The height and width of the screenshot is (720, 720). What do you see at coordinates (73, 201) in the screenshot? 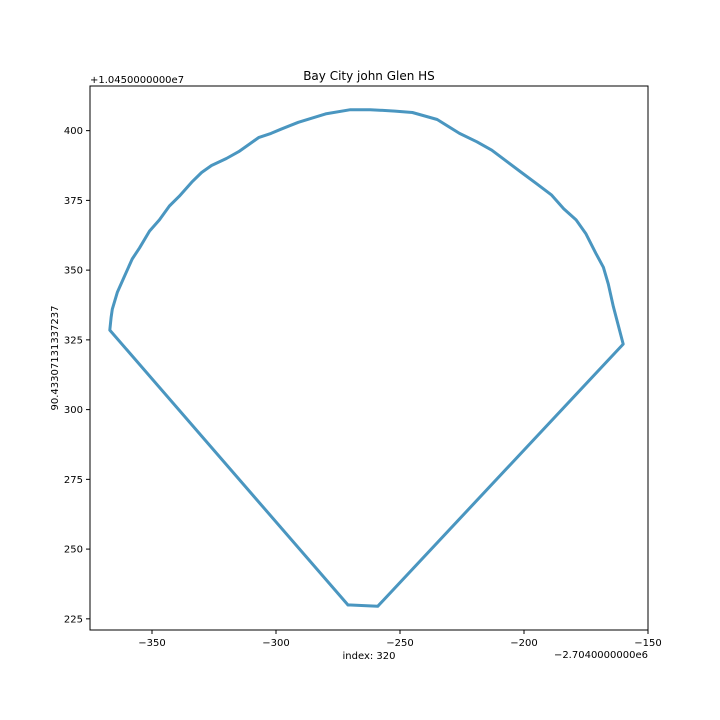
I see `y-tick-label: 375` at bounding box center [73, 201].